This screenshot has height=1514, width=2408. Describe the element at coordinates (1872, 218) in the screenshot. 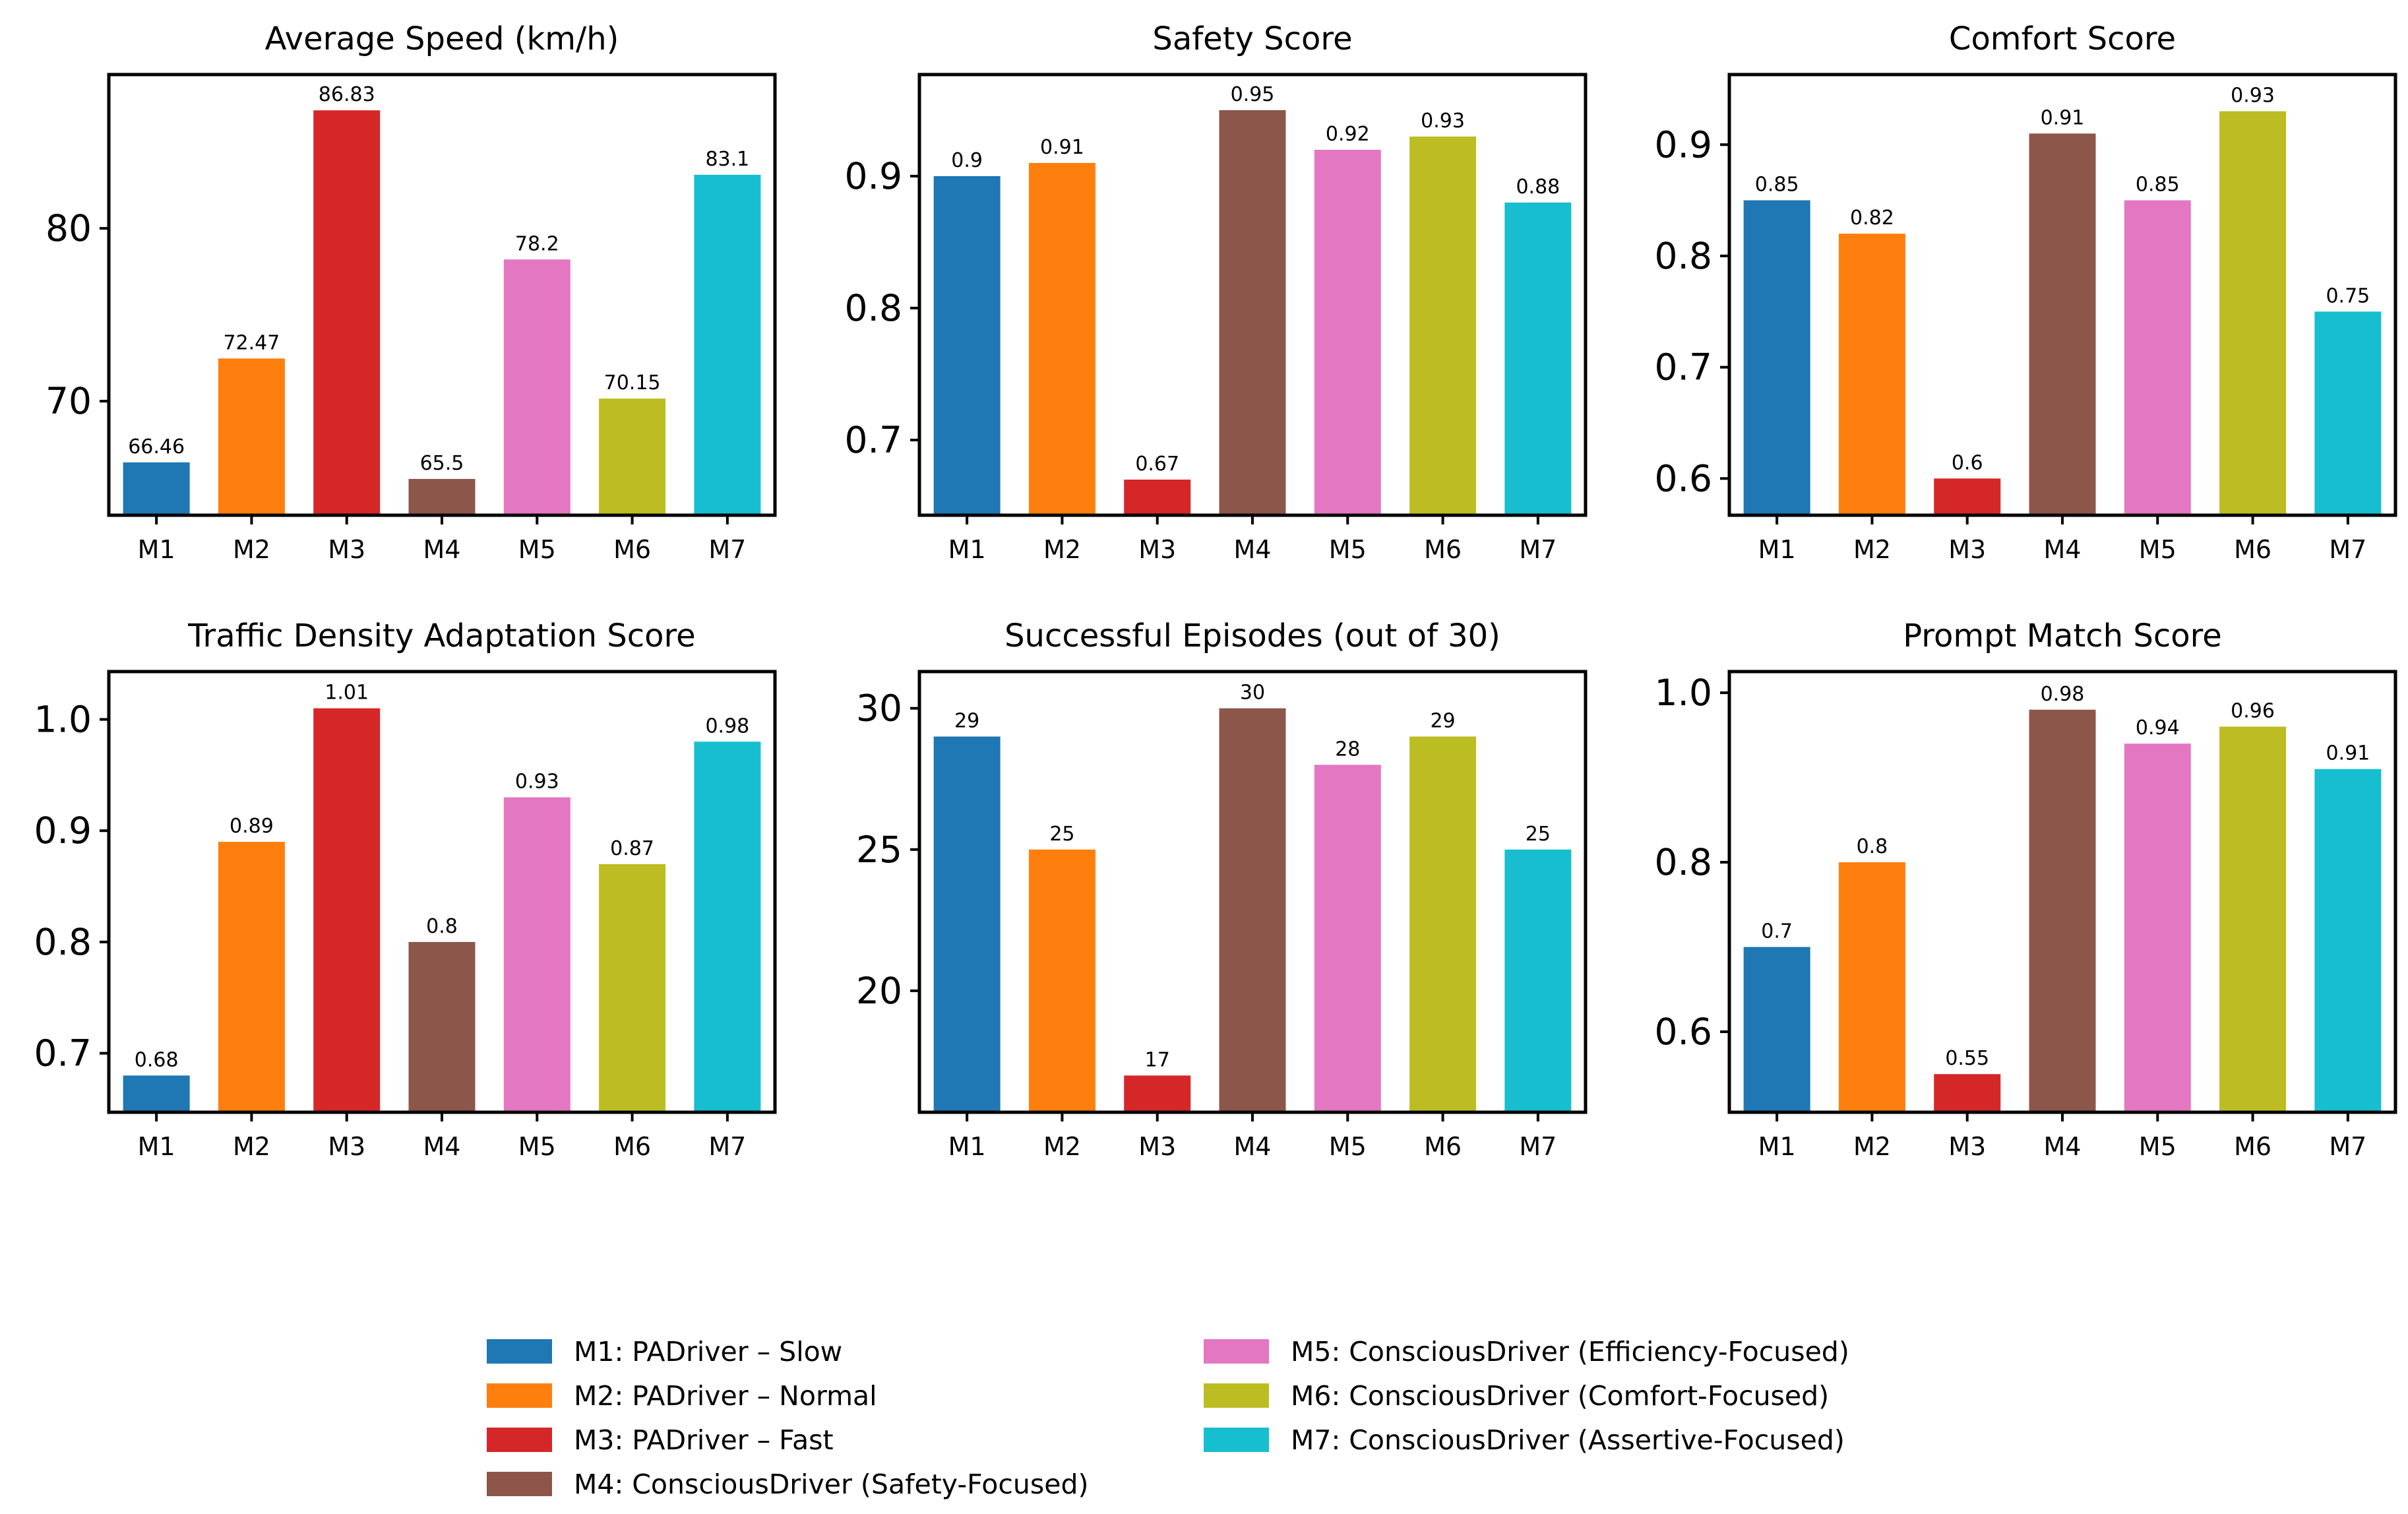

I see `data-label: 0.82` at that location.